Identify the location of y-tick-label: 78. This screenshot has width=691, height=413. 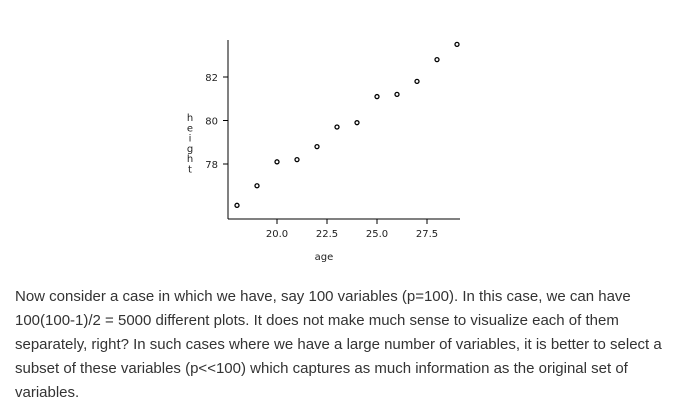
(211, 165).